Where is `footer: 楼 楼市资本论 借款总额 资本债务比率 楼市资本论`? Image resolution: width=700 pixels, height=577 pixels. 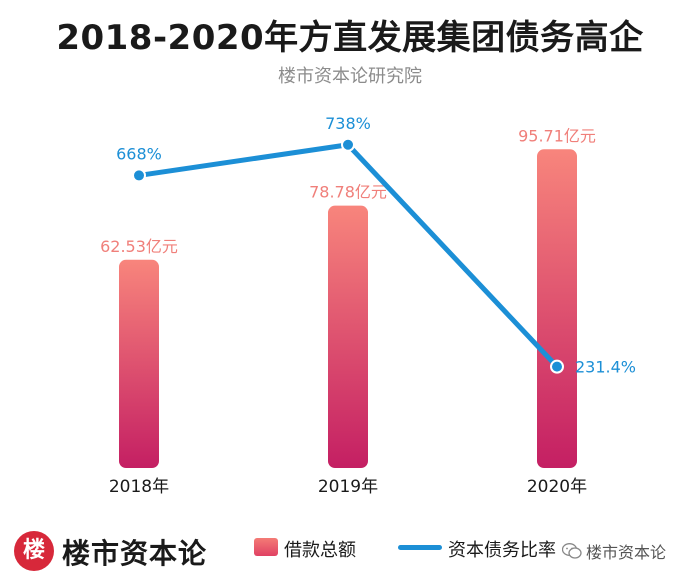
footer: 楼 楼市资本论 借款总额 资本债务比率 楼市资本论 is located at coordinates (350, 550).